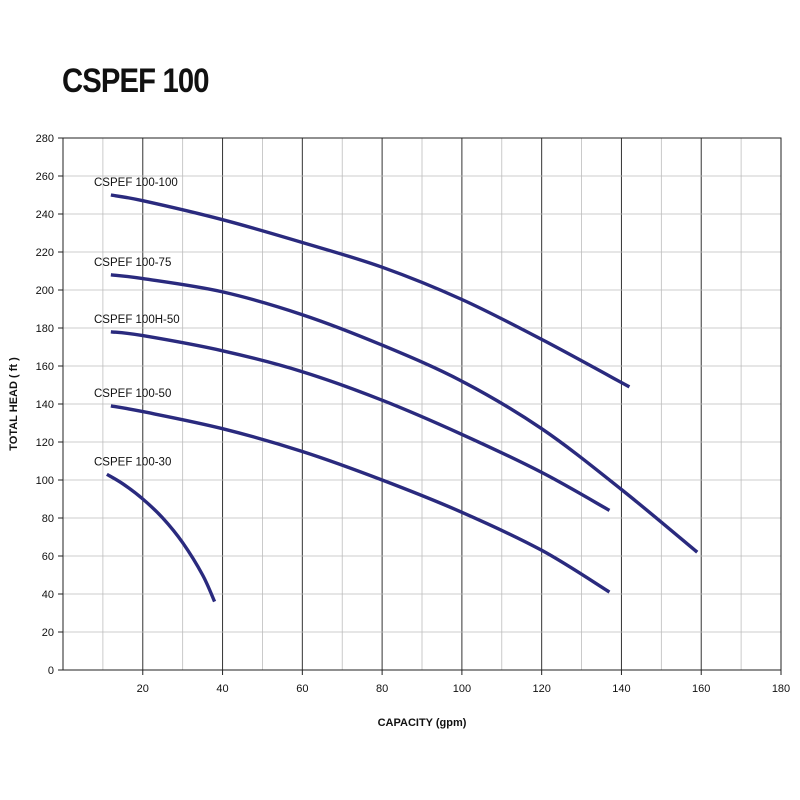 Image resolution: width=800 pixels, height=800 pixels. Describe the element at coordinates (463, 682) in the screenshot. I see `x-axis-ticks: 20 40 60 80 100 120 140 160 180` at that location.